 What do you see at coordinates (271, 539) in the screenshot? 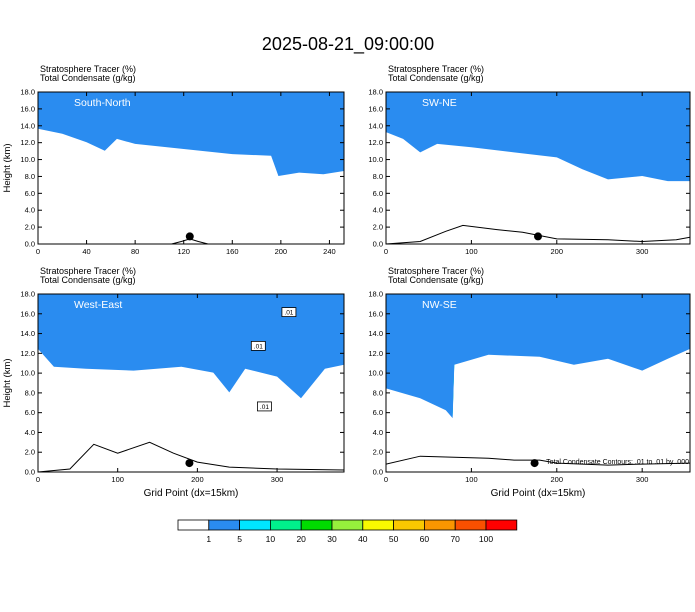
I see `colorbar-label: 10` at bounding box center [271, 539].